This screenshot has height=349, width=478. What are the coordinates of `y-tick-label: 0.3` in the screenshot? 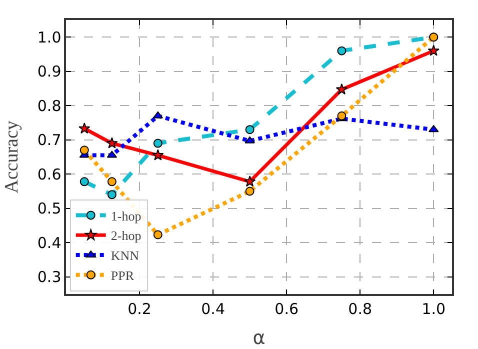 It's located at (49, 277).